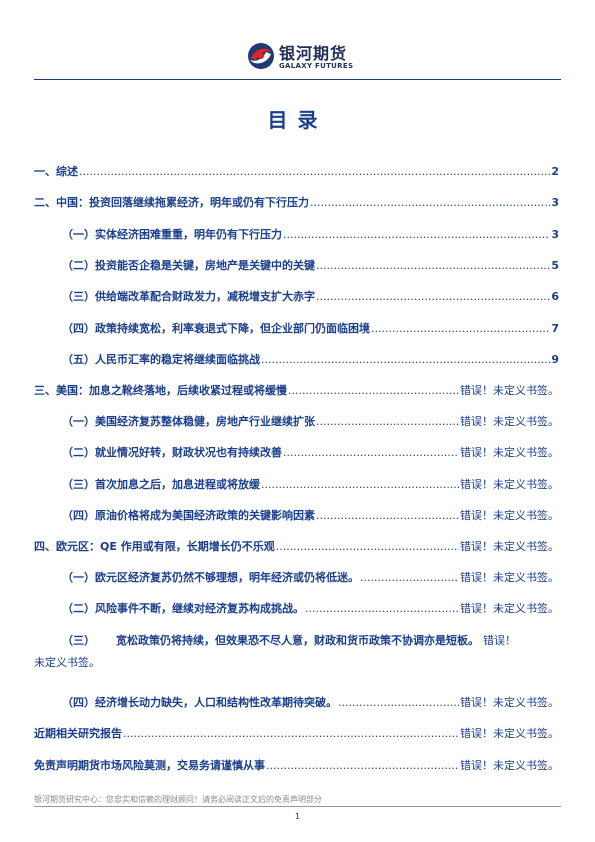 Image resolution: width=595 pixels, height=842 pixels. I want to click on toc-entry: （四） 原油价格将成为美国经济政策的关键影响因素 错误！未定义书签。, so click(296, 515).